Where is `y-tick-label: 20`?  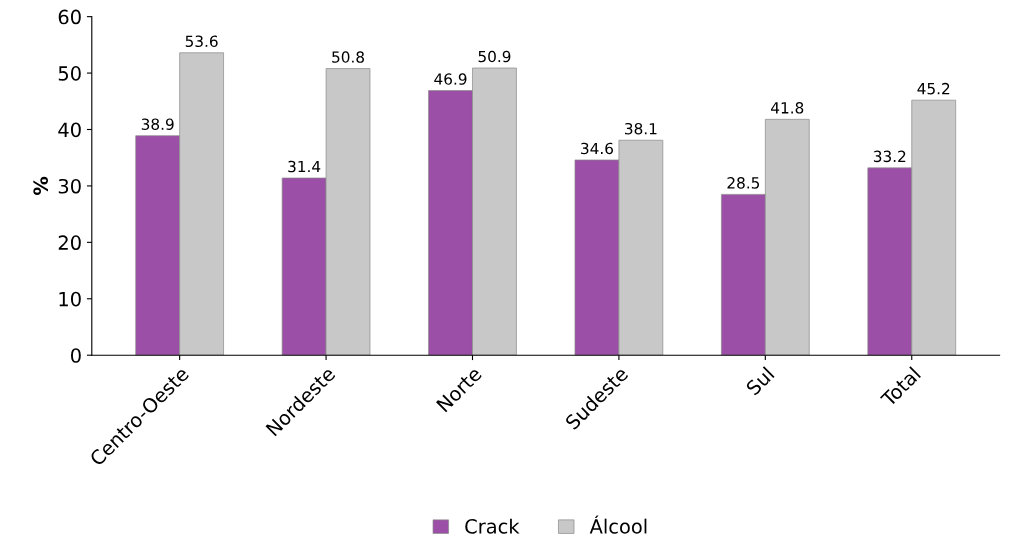
y-tick-label: 20 is located at coordinates (69, 243).